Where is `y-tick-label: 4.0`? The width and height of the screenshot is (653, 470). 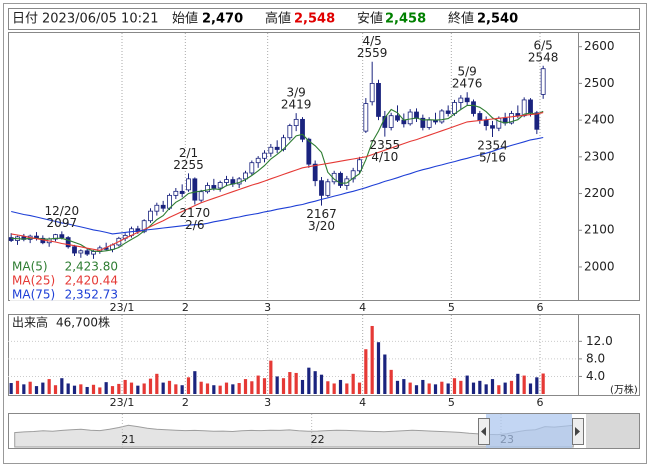
y-tick-label: 4.0 is located at coordinates (595, 376).